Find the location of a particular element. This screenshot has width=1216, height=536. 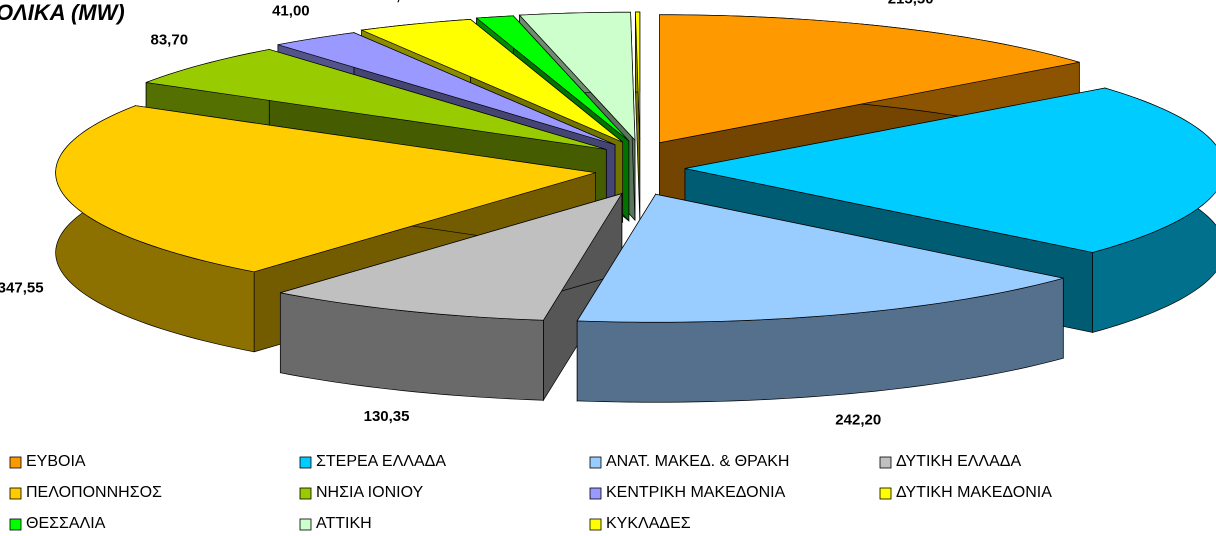

legend-label: ΝΗΣΙΑ ΙΟΝΙΟΥ is located at coordinates (370, 492).